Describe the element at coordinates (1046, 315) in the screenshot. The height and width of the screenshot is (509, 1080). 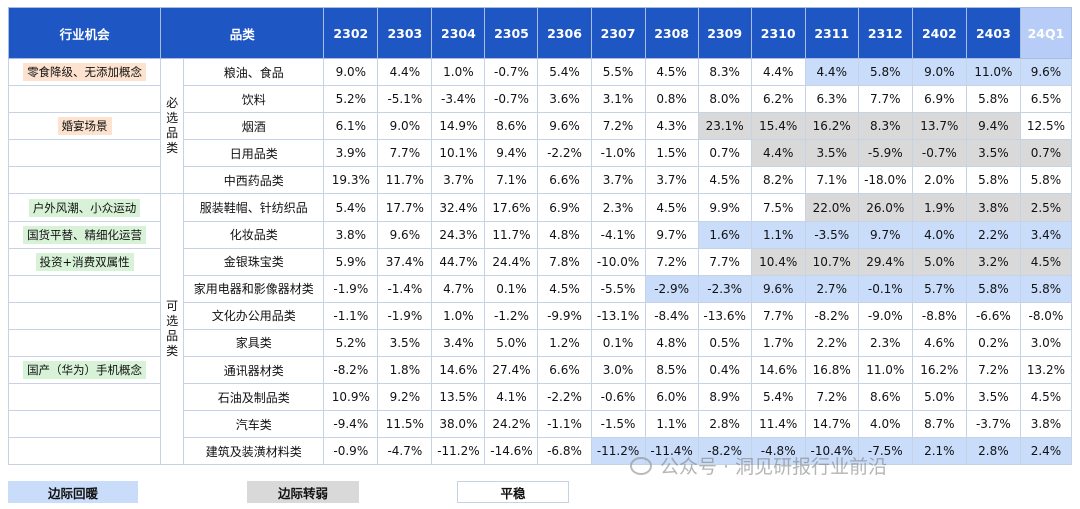
I see `value-cell: -8.0%` at that location.